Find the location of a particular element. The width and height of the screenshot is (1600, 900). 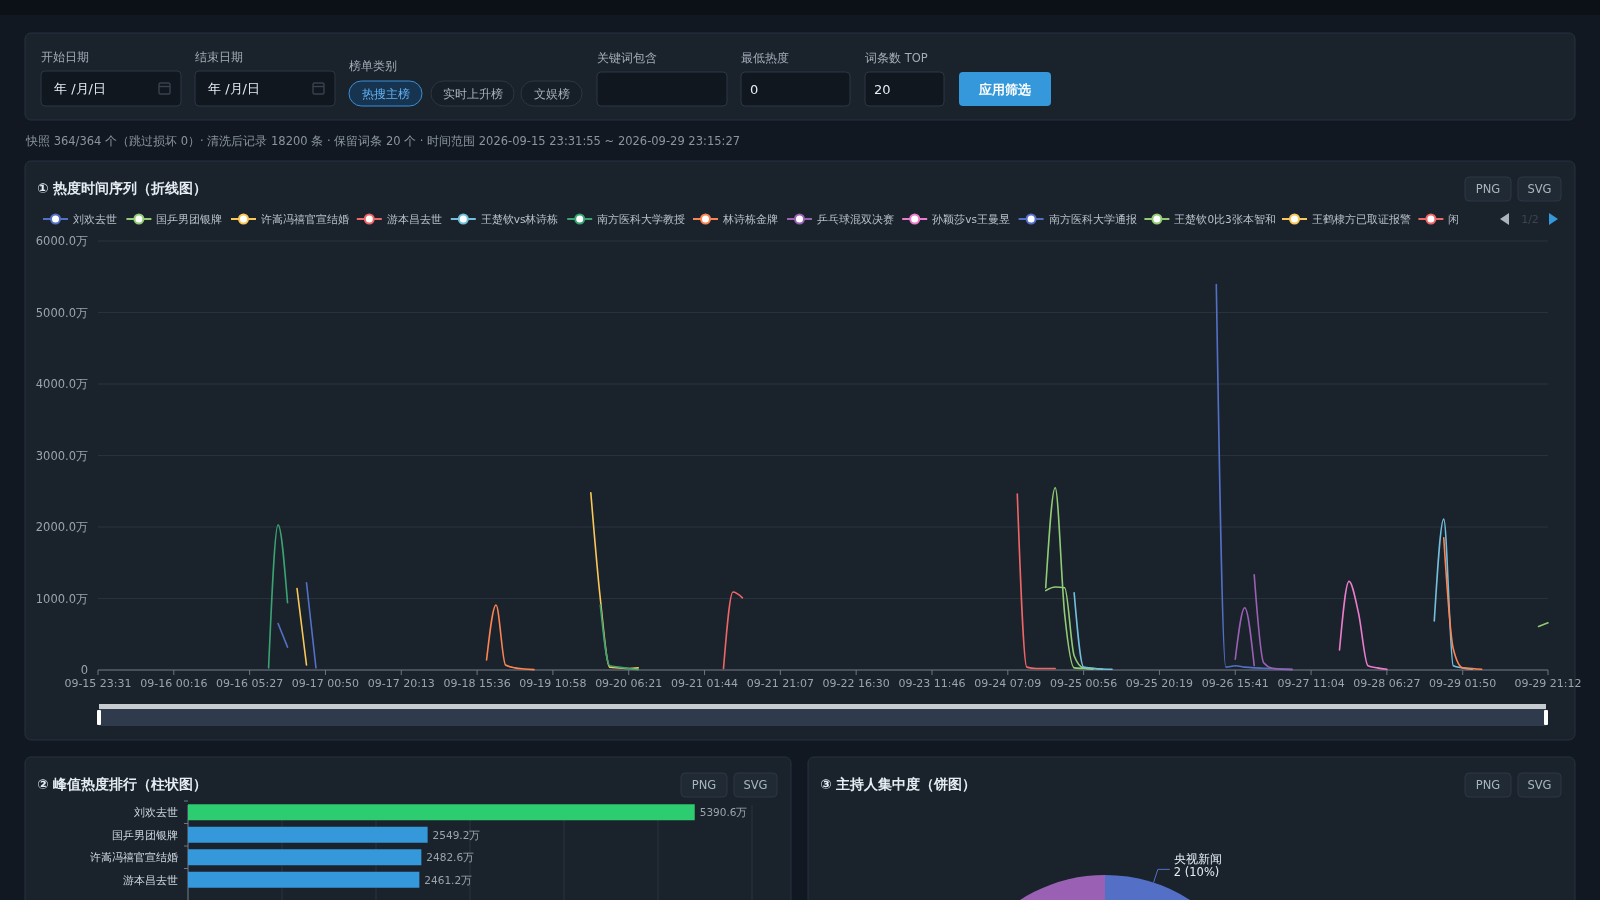

legend-label: 南方医科大学教授 is located at coordinates (641, 219).